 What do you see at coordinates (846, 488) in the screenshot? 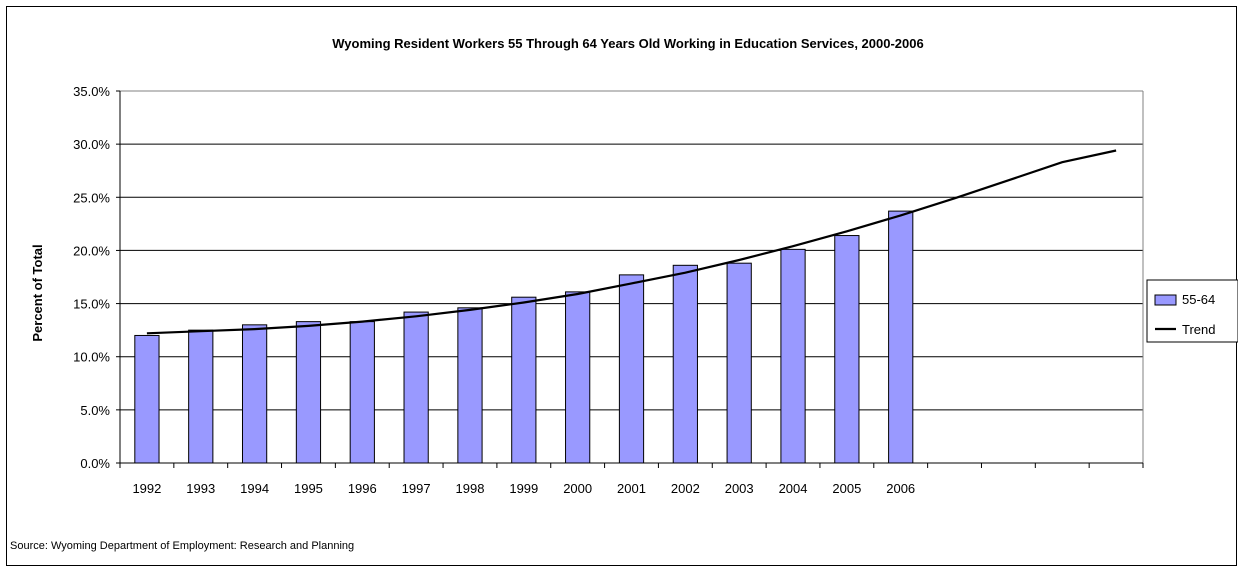
I see `x-tick-label: 2005` at bounding box center [846, 488].